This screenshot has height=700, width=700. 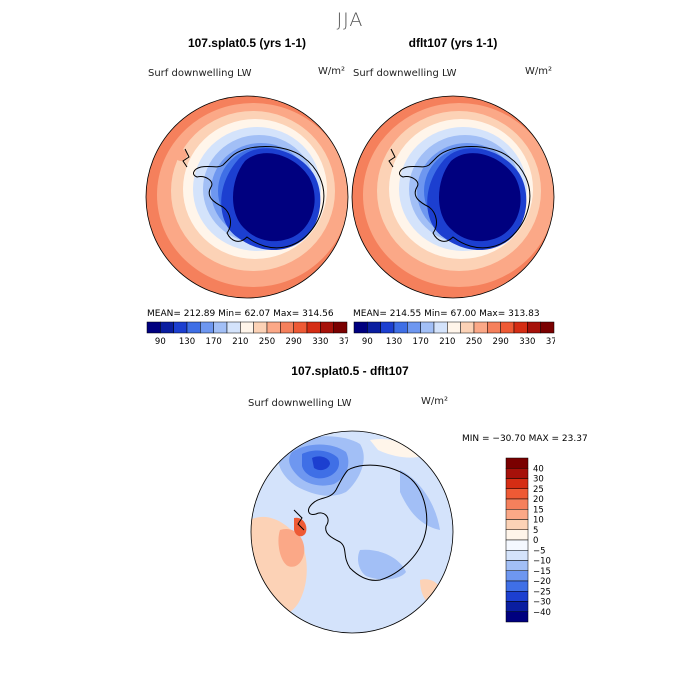 I want to click on diff-colorbar-tick-label: −25, so click(x=542, y=592).